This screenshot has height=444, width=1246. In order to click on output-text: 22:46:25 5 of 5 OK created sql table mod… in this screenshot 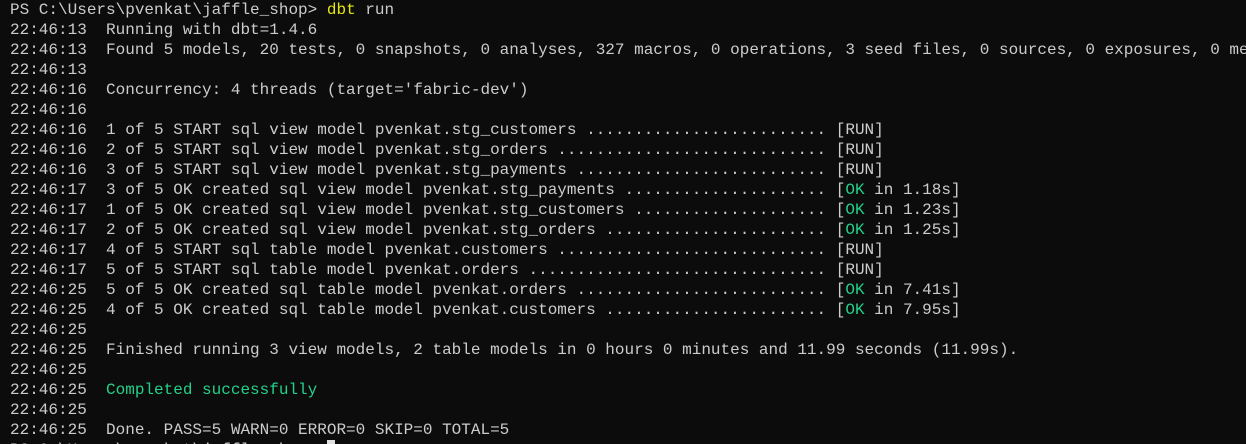, I will do `click(428, 290)`.